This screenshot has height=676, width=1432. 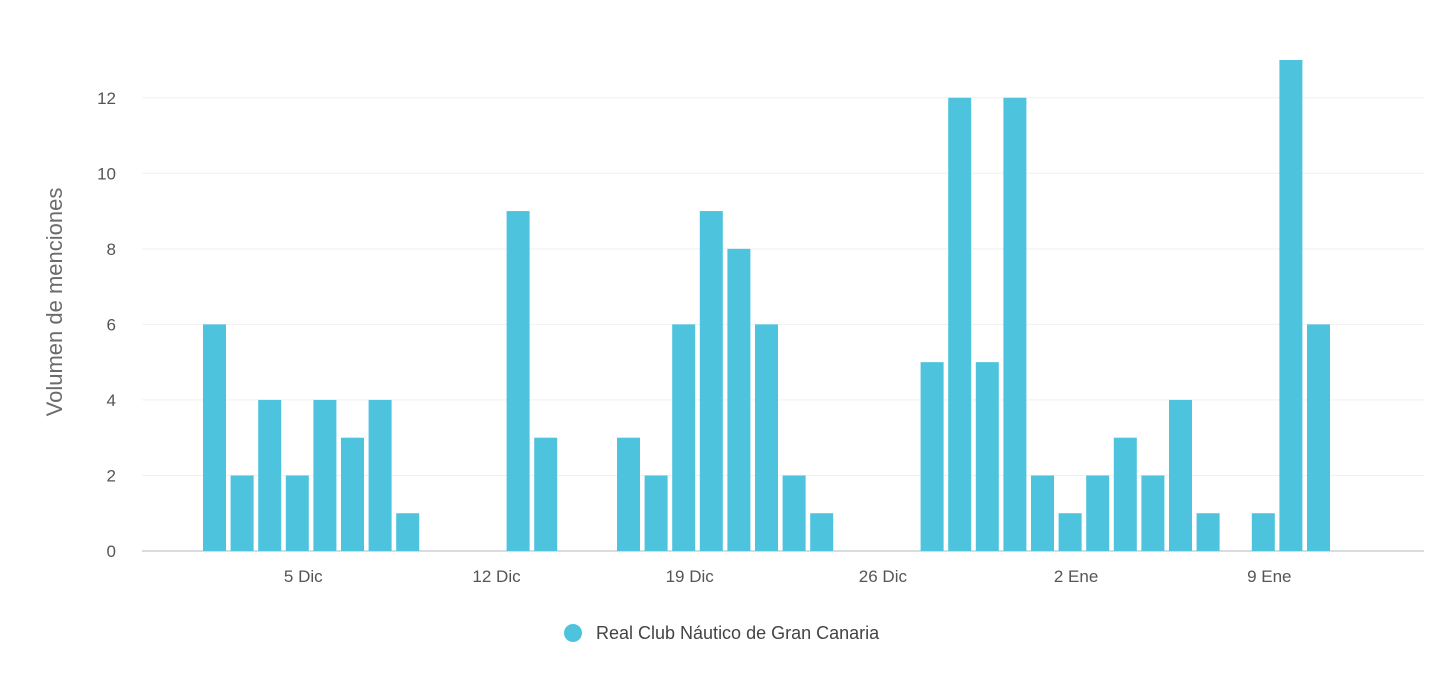 I want to click on y-tick-label: 12, so click(x=106, y=98).